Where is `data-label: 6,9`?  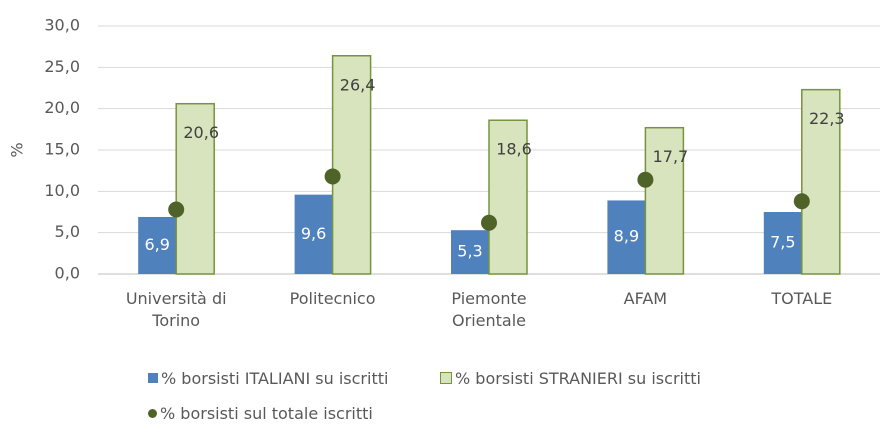 data-label: 6,9 is located at coordinates (156, 244).